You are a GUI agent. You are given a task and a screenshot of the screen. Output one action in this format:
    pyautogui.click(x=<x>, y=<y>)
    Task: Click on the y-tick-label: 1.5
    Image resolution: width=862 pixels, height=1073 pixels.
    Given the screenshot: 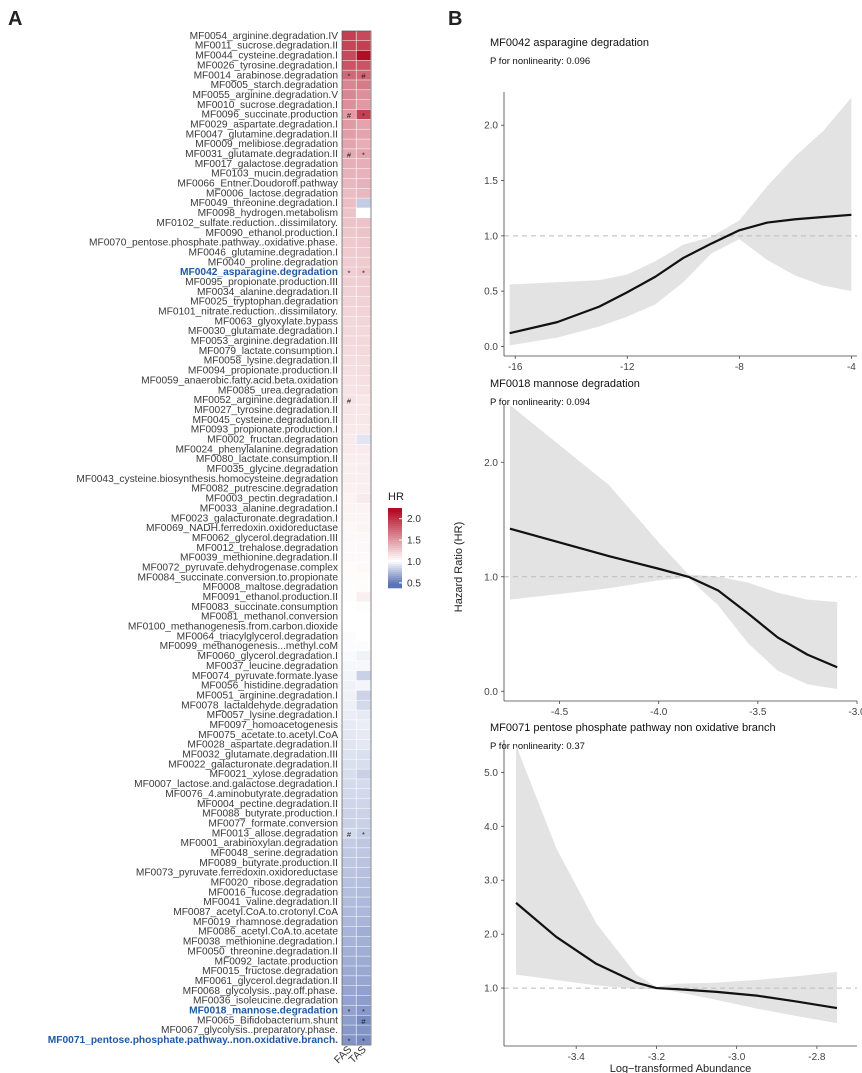 What is the action you would take?
    pyautogui.click(x=491, y=181)
    